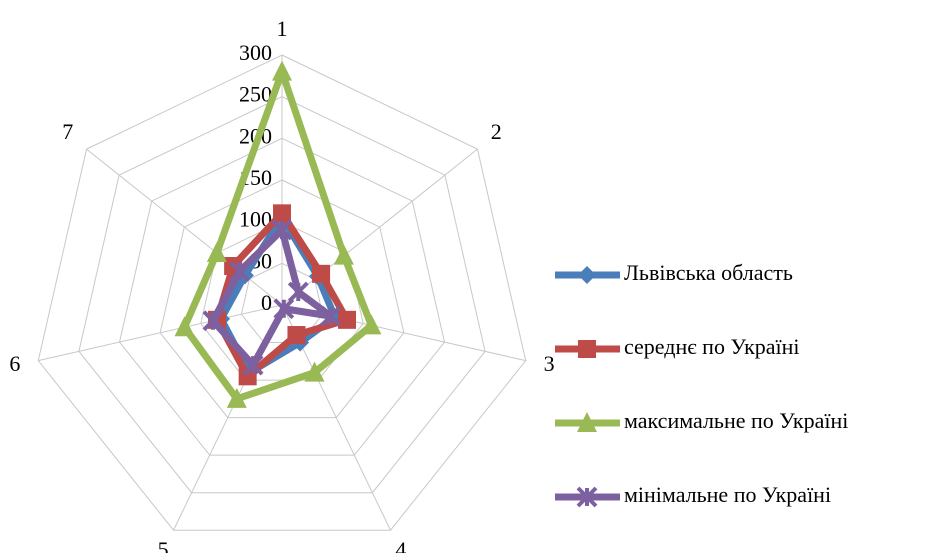  What do you see at coordinates (727, 494) in the screenshot?
I see `legend-label: мінімальне по Україні` at bounding box center [727, 494].